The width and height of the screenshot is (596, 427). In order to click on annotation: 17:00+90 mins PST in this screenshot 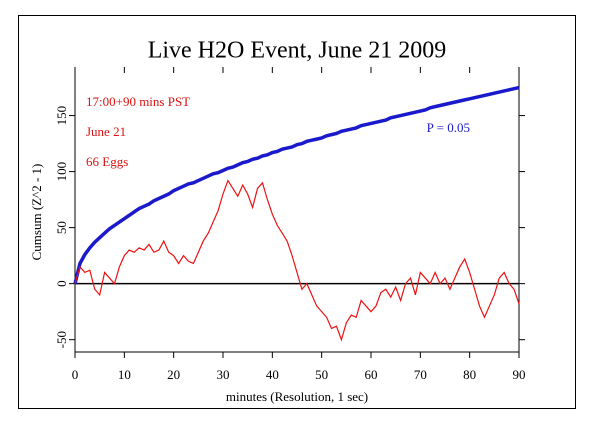, I will do `click(138, 101)`.